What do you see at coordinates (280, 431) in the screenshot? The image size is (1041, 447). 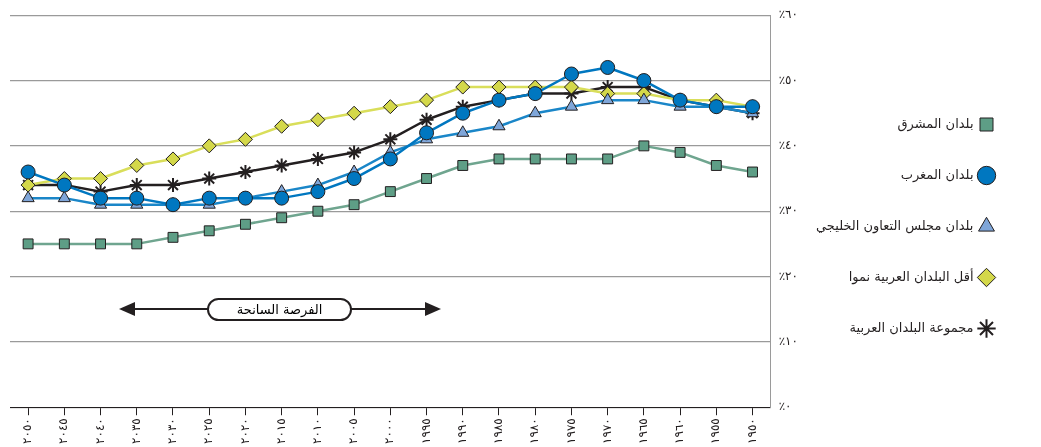 I see `x-tick-label: ٢٠١٥` at bounding box center [280, 431].